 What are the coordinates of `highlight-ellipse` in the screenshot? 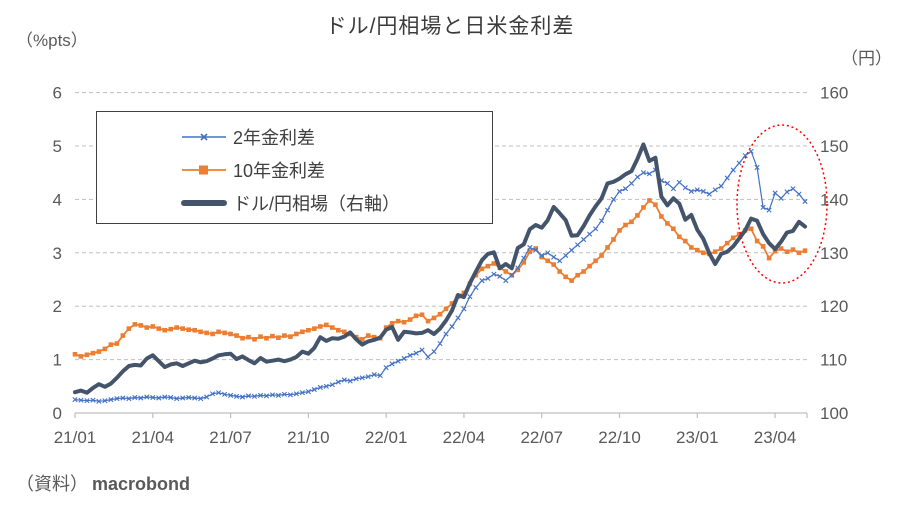 It's located at (782, 204).